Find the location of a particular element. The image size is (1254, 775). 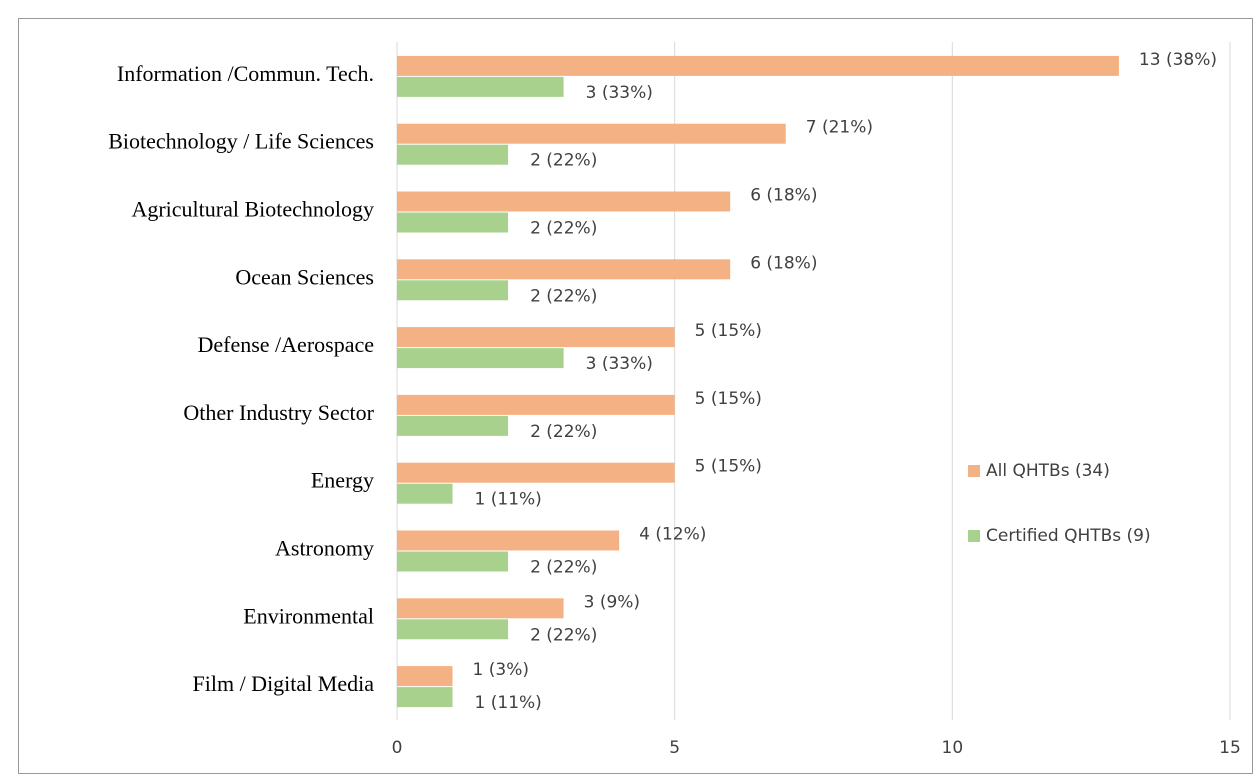

category-label: Energy is located at coordinates (342, 480).